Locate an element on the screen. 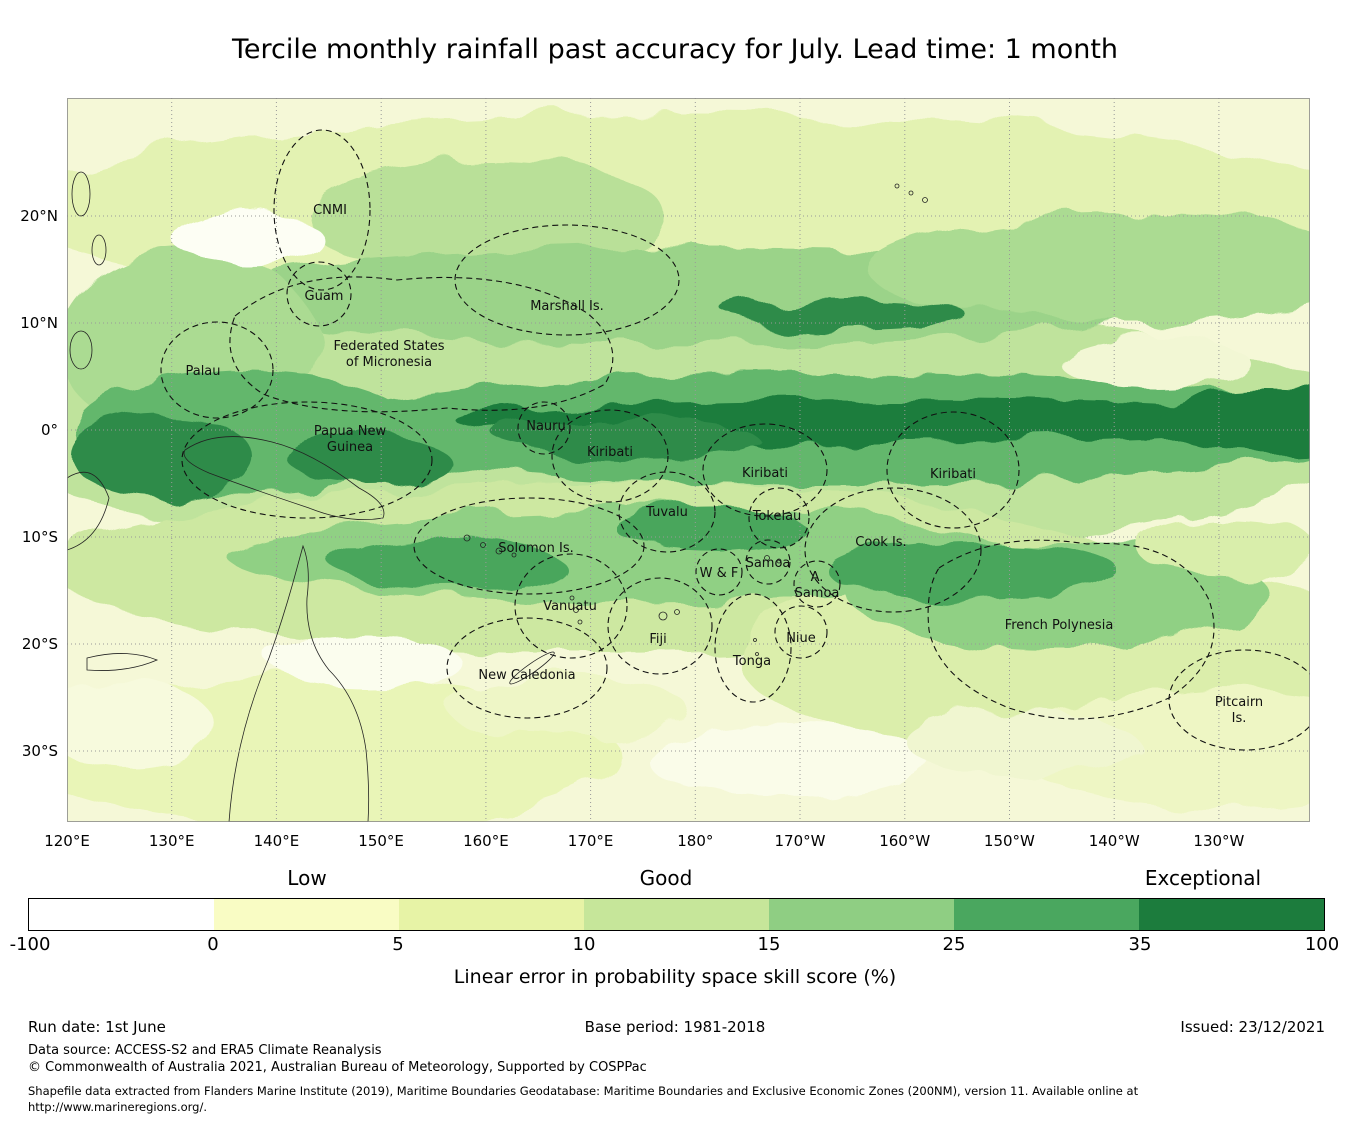 The width and height of the screenshot is (1350, 1125). x-tick: 150°W is located at coordinates (1009, 841).